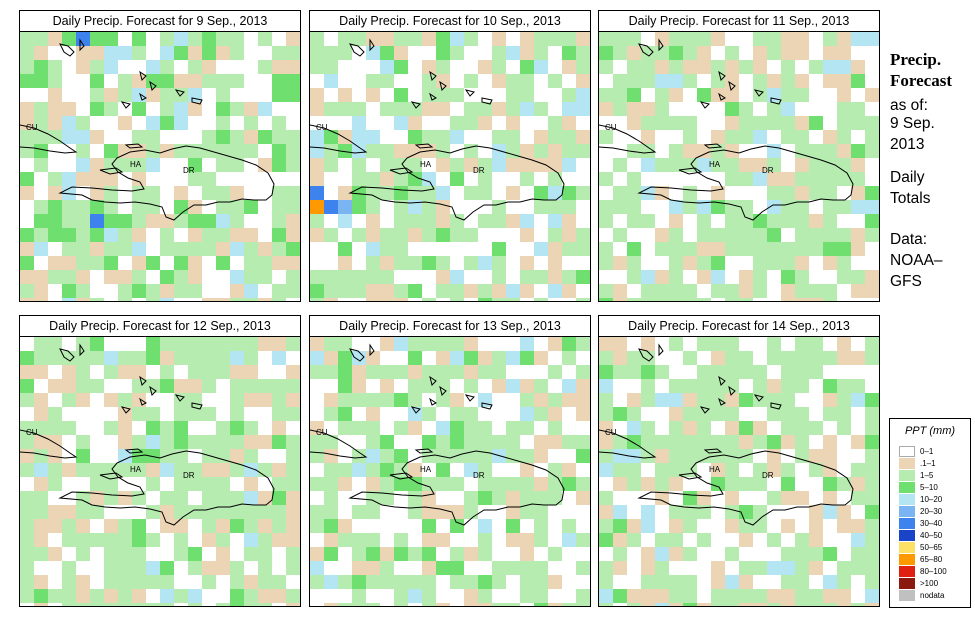 The width and height of the screenshot is (975, 635). I want to click on legend-swatch, so click(907, 499).